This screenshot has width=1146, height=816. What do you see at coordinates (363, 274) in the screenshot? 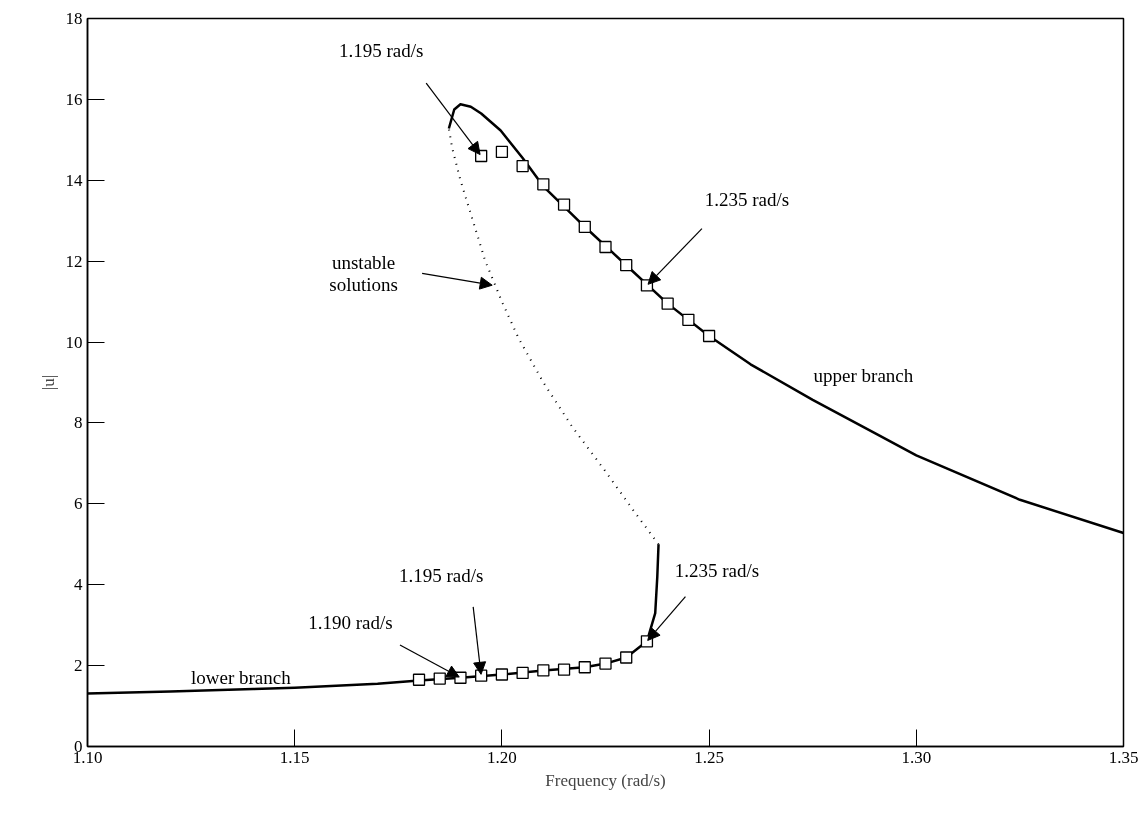
I see `annotation: unstable solutions` at bounding box center [363, 274].